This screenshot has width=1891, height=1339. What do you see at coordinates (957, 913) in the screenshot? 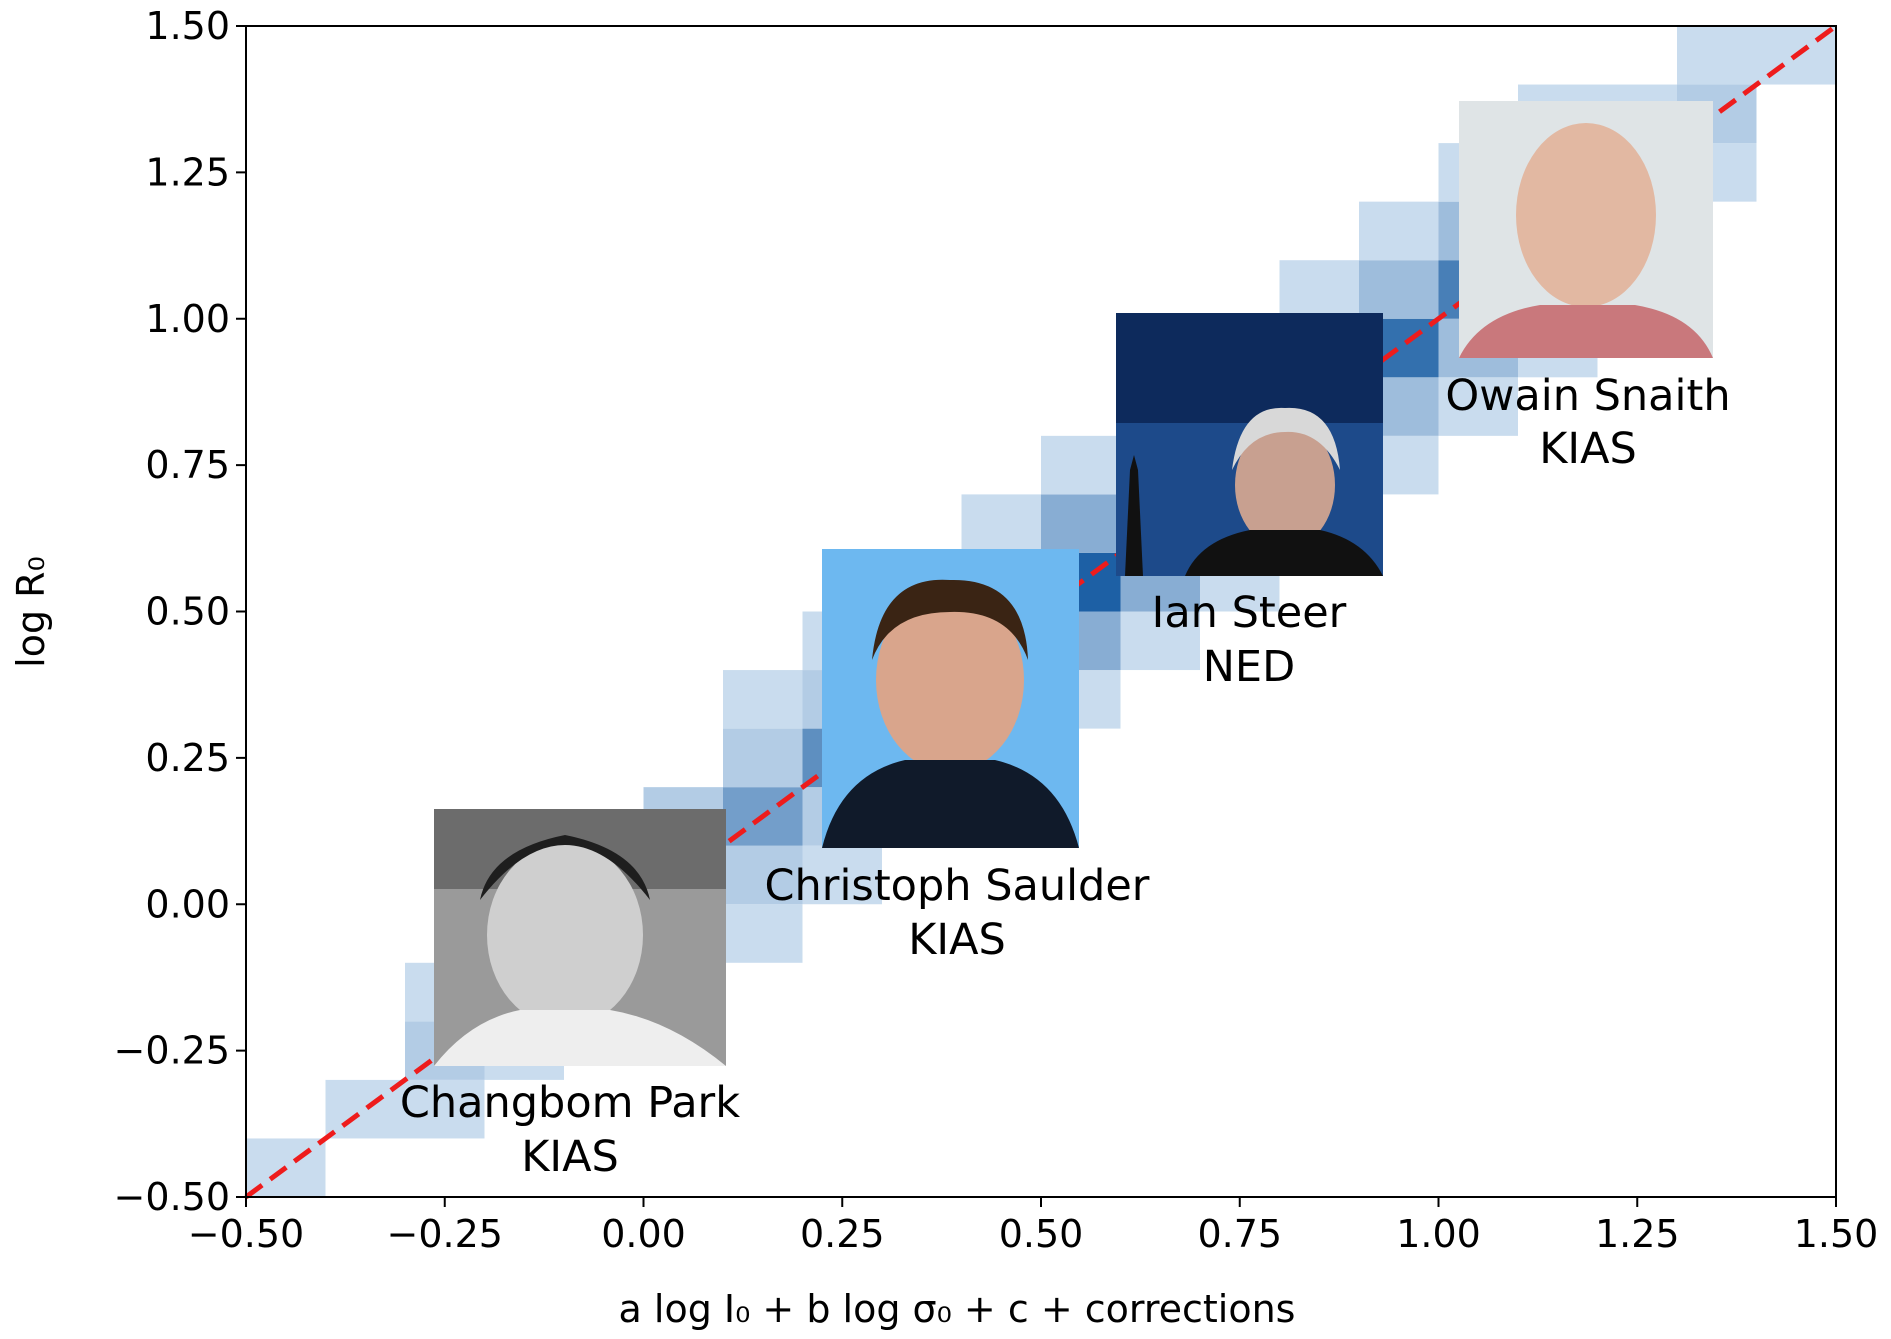
I see `annotation: Christoph Saulder KIAS` at bounding box center [957, 913].